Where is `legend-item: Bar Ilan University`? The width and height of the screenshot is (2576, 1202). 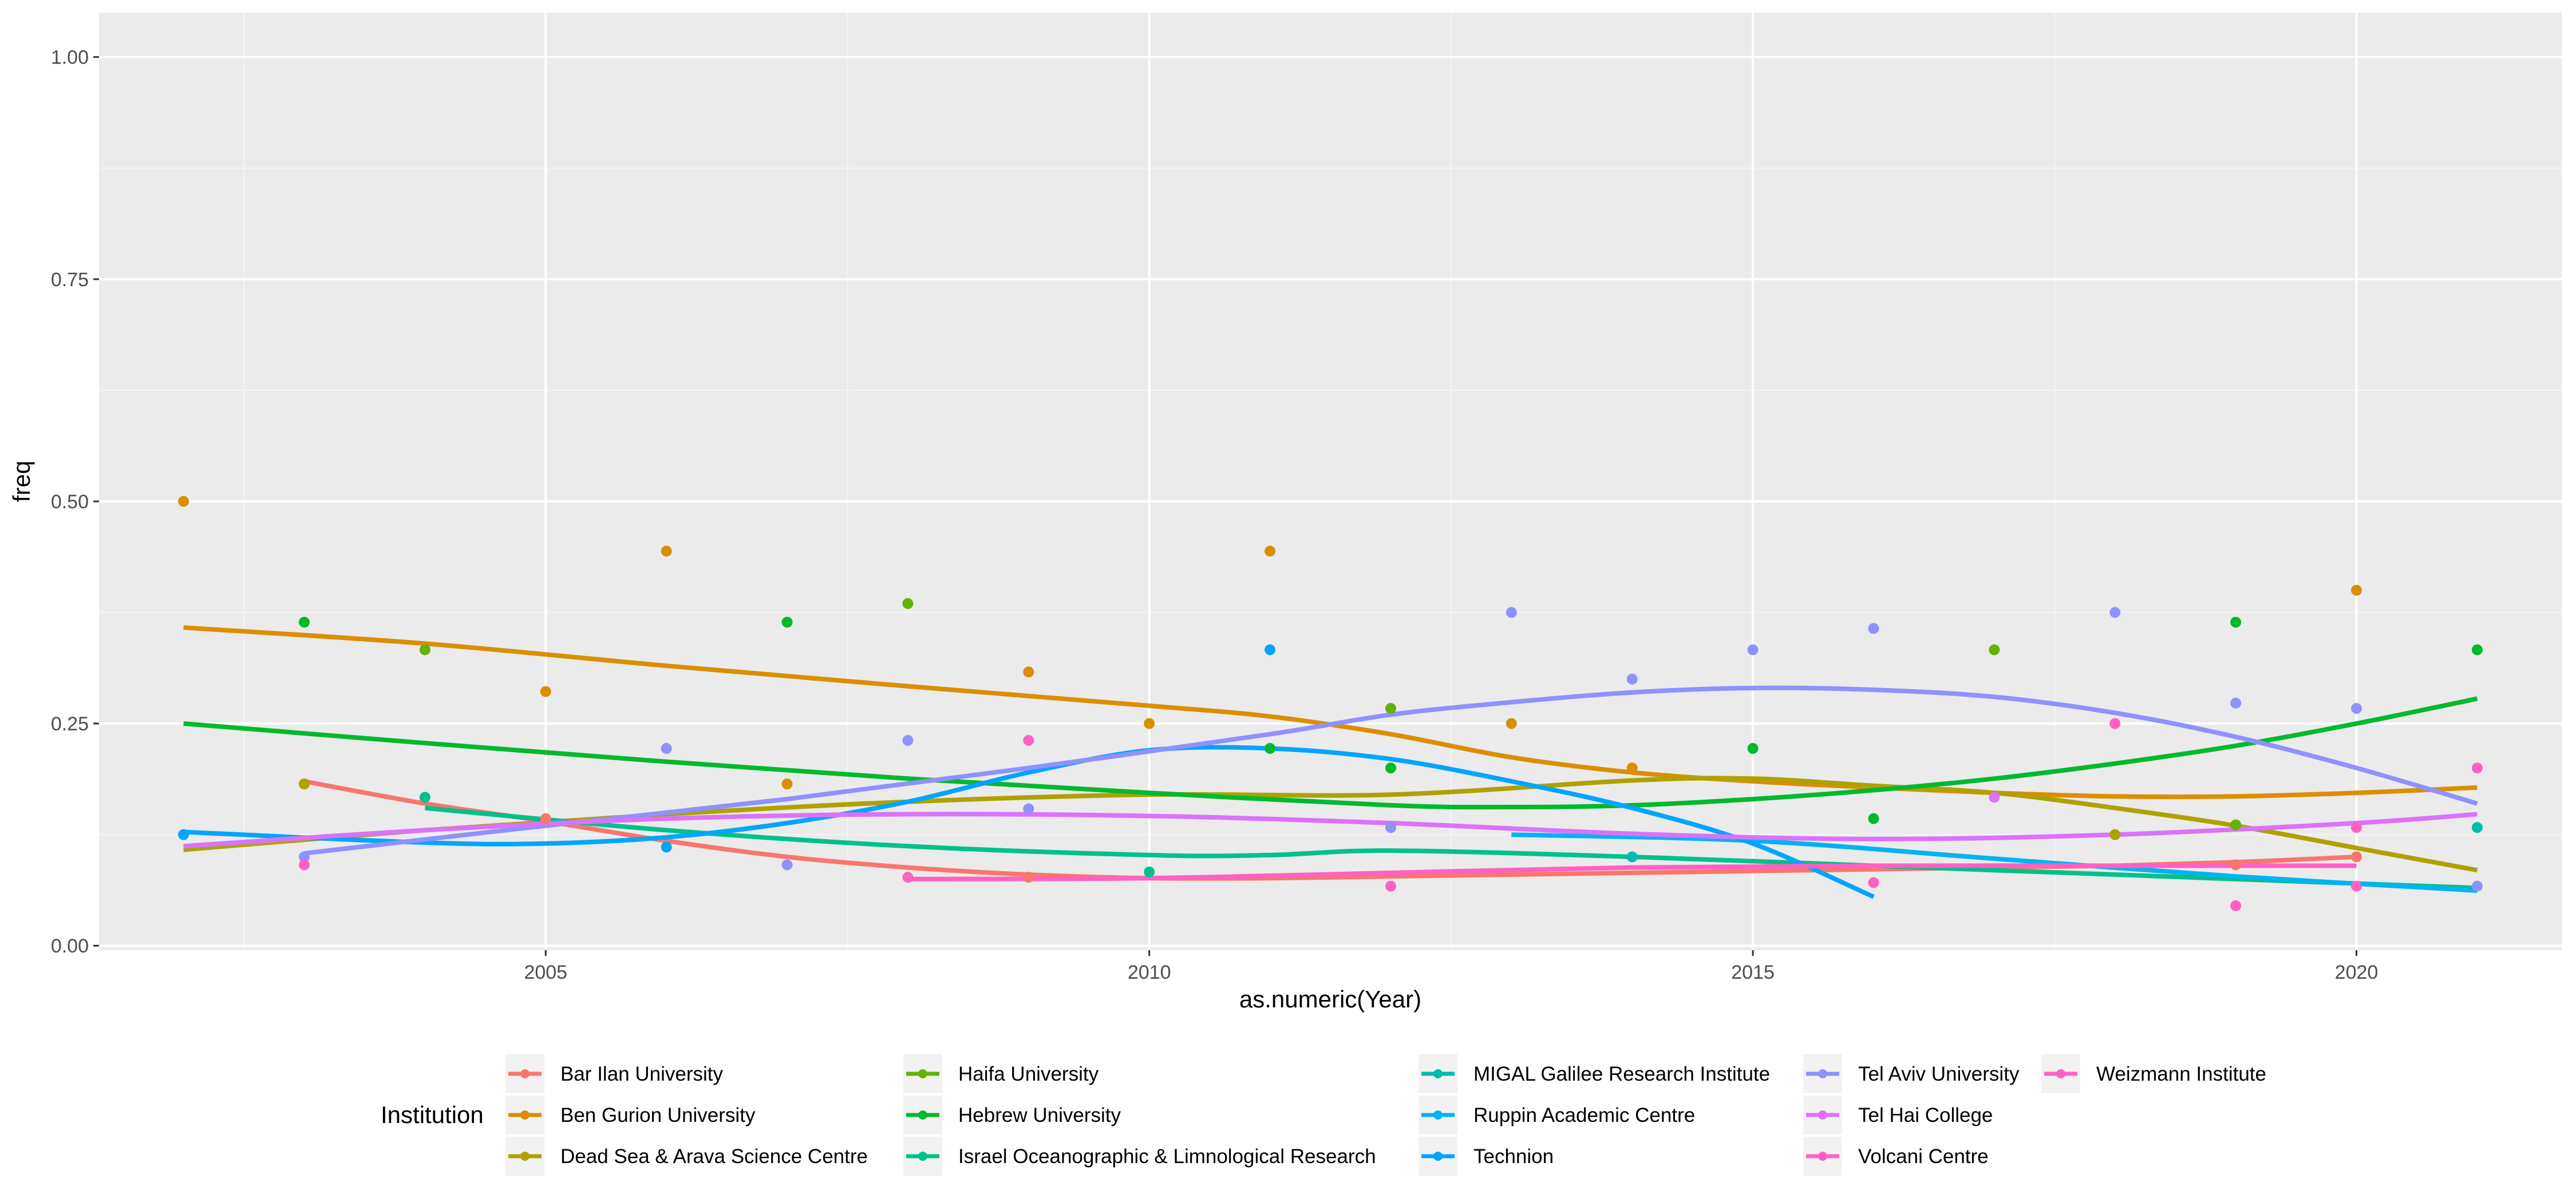
legend-item: Bar Ilan University is located at coordinates (614, 1073).